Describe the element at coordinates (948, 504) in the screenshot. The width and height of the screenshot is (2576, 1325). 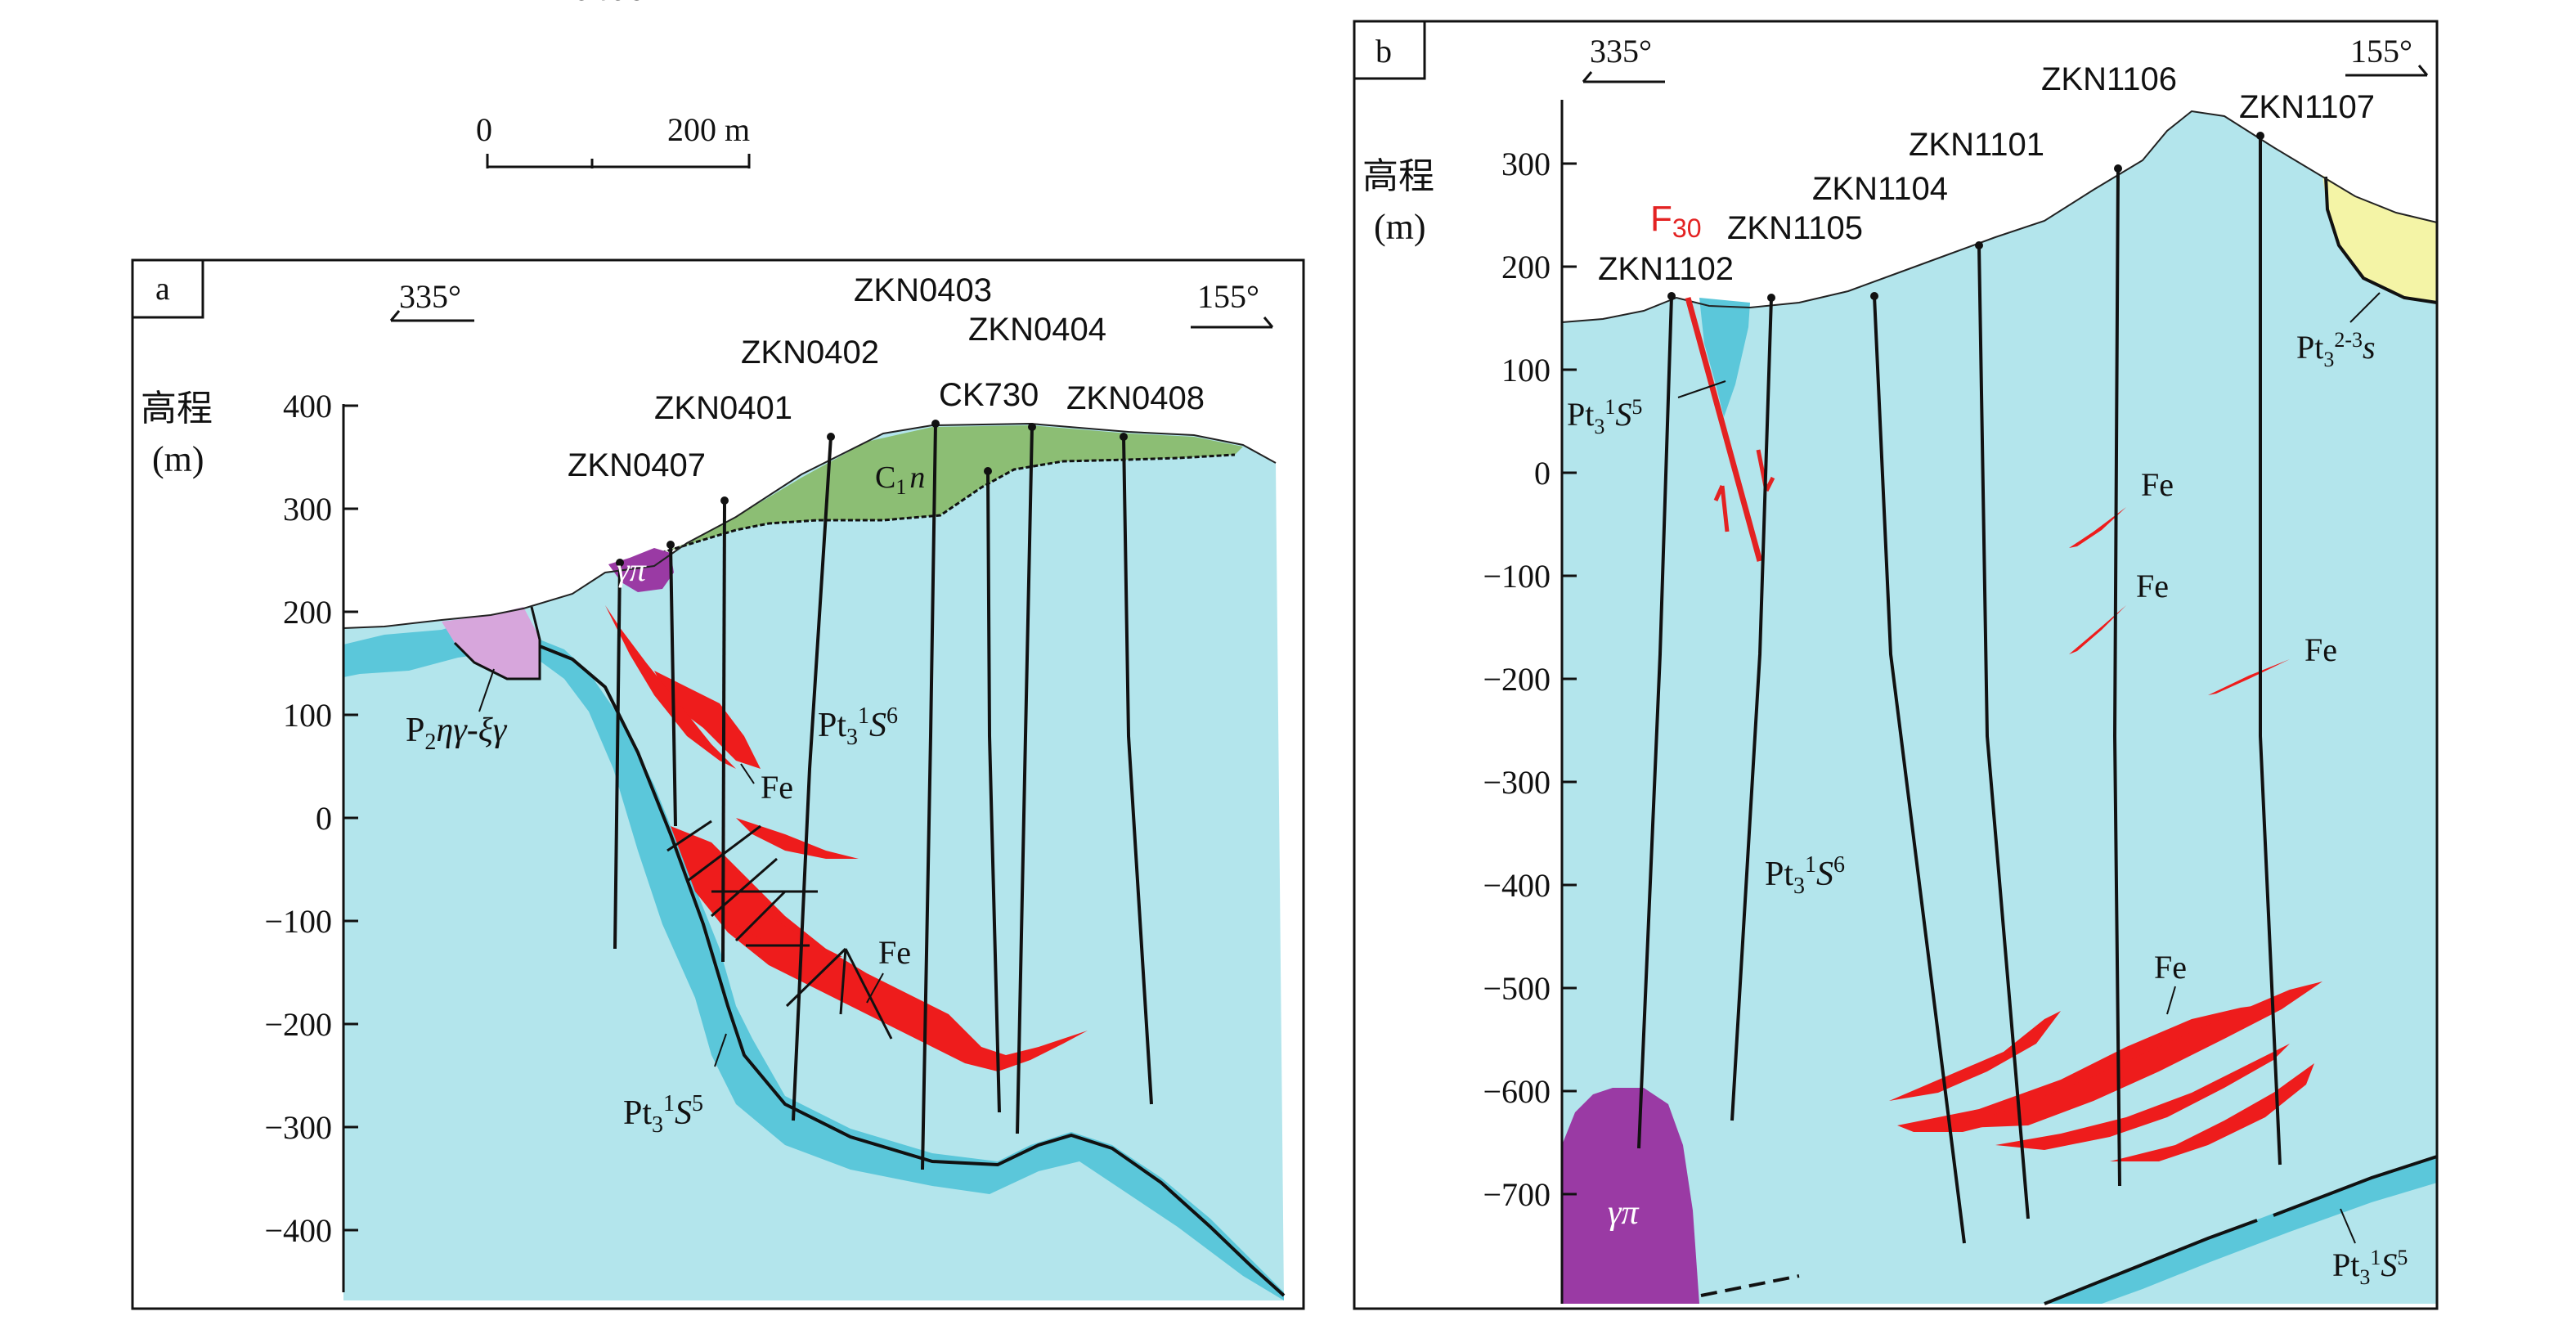
I see `c1n-base-line` at that location.